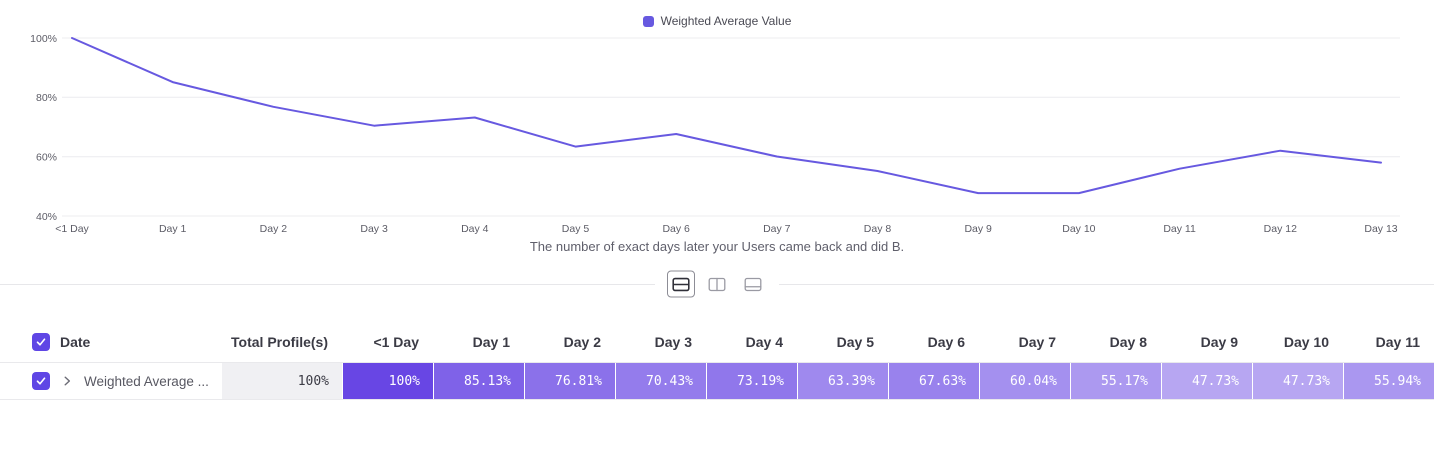  I want to click on column-header: Day 2, so click(582, 342).